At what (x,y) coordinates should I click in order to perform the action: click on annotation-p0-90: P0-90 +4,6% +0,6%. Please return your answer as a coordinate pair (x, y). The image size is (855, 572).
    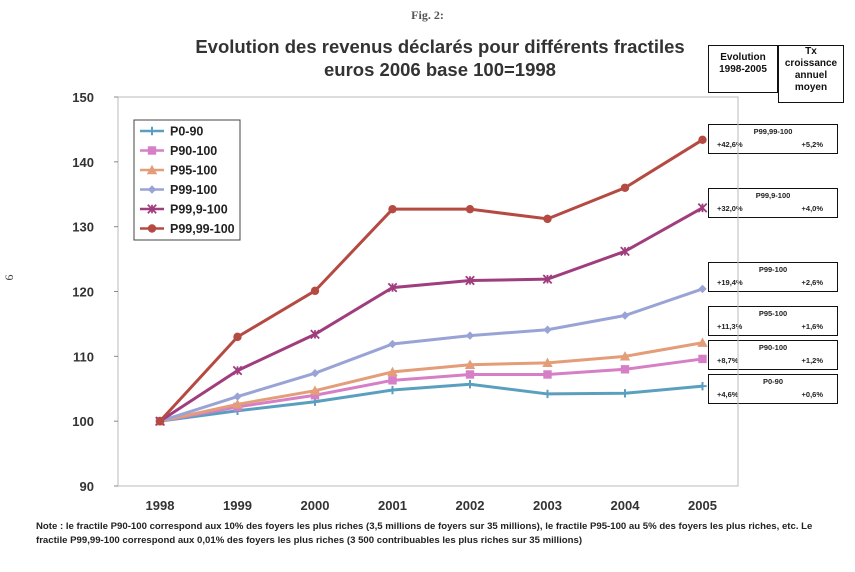
    Looking at the image, I should click on (773, 389).